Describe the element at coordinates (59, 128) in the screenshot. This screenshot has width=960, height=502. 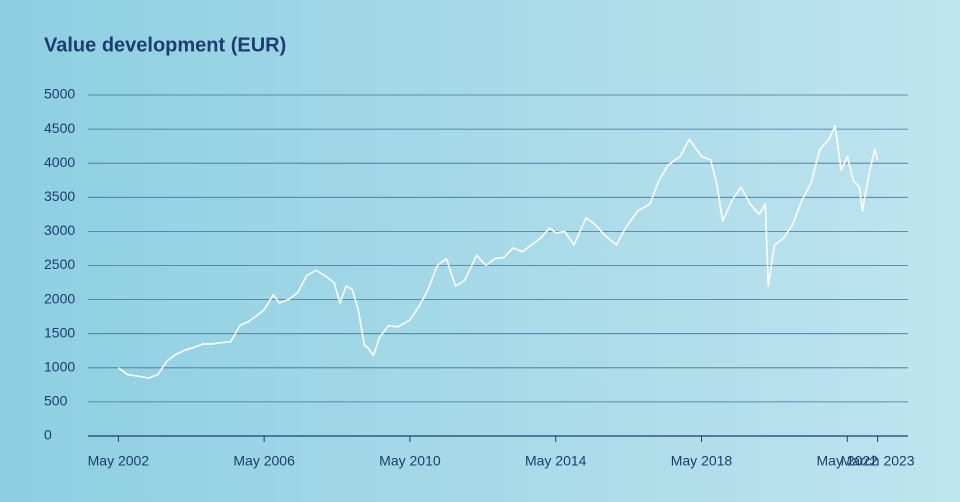
I see `y-tick-label: 4500` at that location.